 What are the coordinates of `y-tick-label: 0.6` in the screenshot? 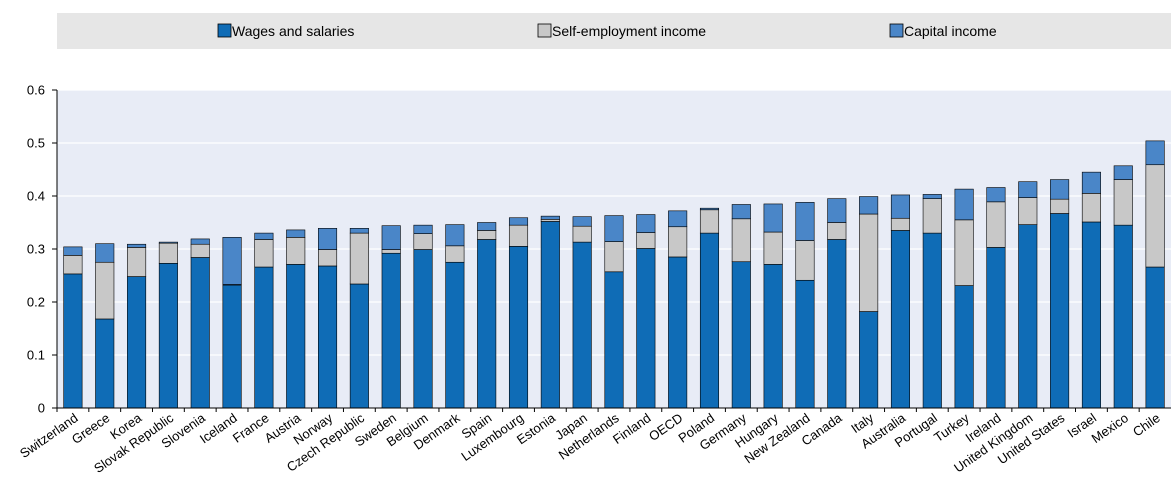 It's located at (36, 90).